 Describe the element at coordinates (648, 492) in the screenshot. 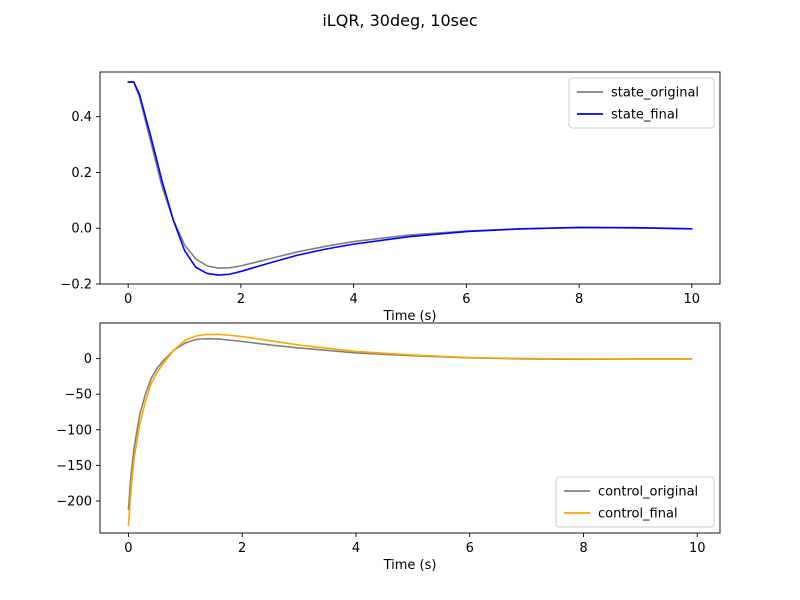

I see `legend-entry-control-original: control_original` at that location.